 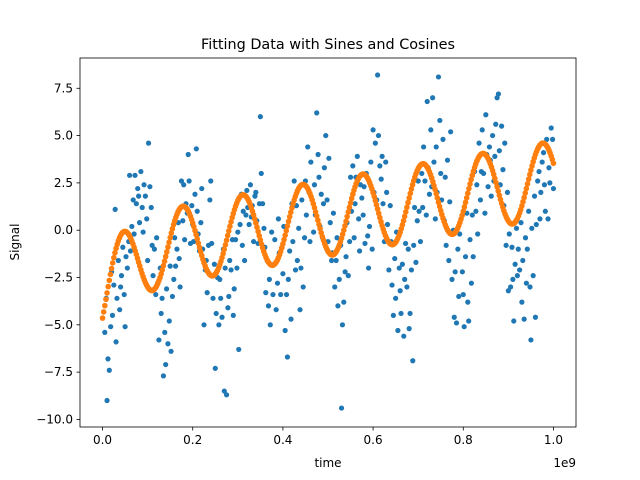 What do you see at coordinates (328, 45) in the screenshot?
I see `chart-title: Fitting Data with Sines and Cosines` at bounding box center [328, 45].